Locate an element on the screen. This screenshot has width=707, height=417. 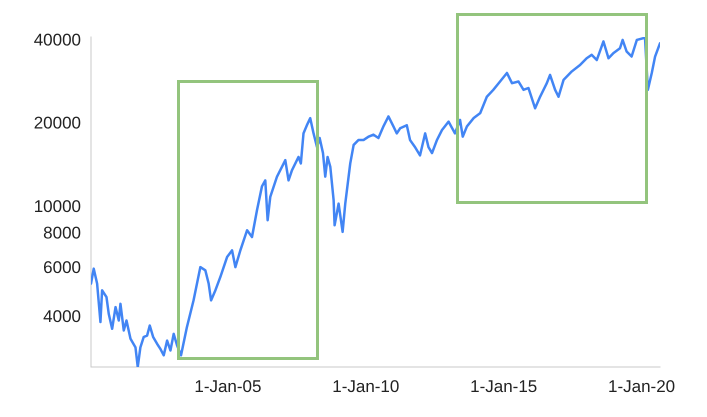
y-tick-label: 40000 is located at coordinates (57, 40).